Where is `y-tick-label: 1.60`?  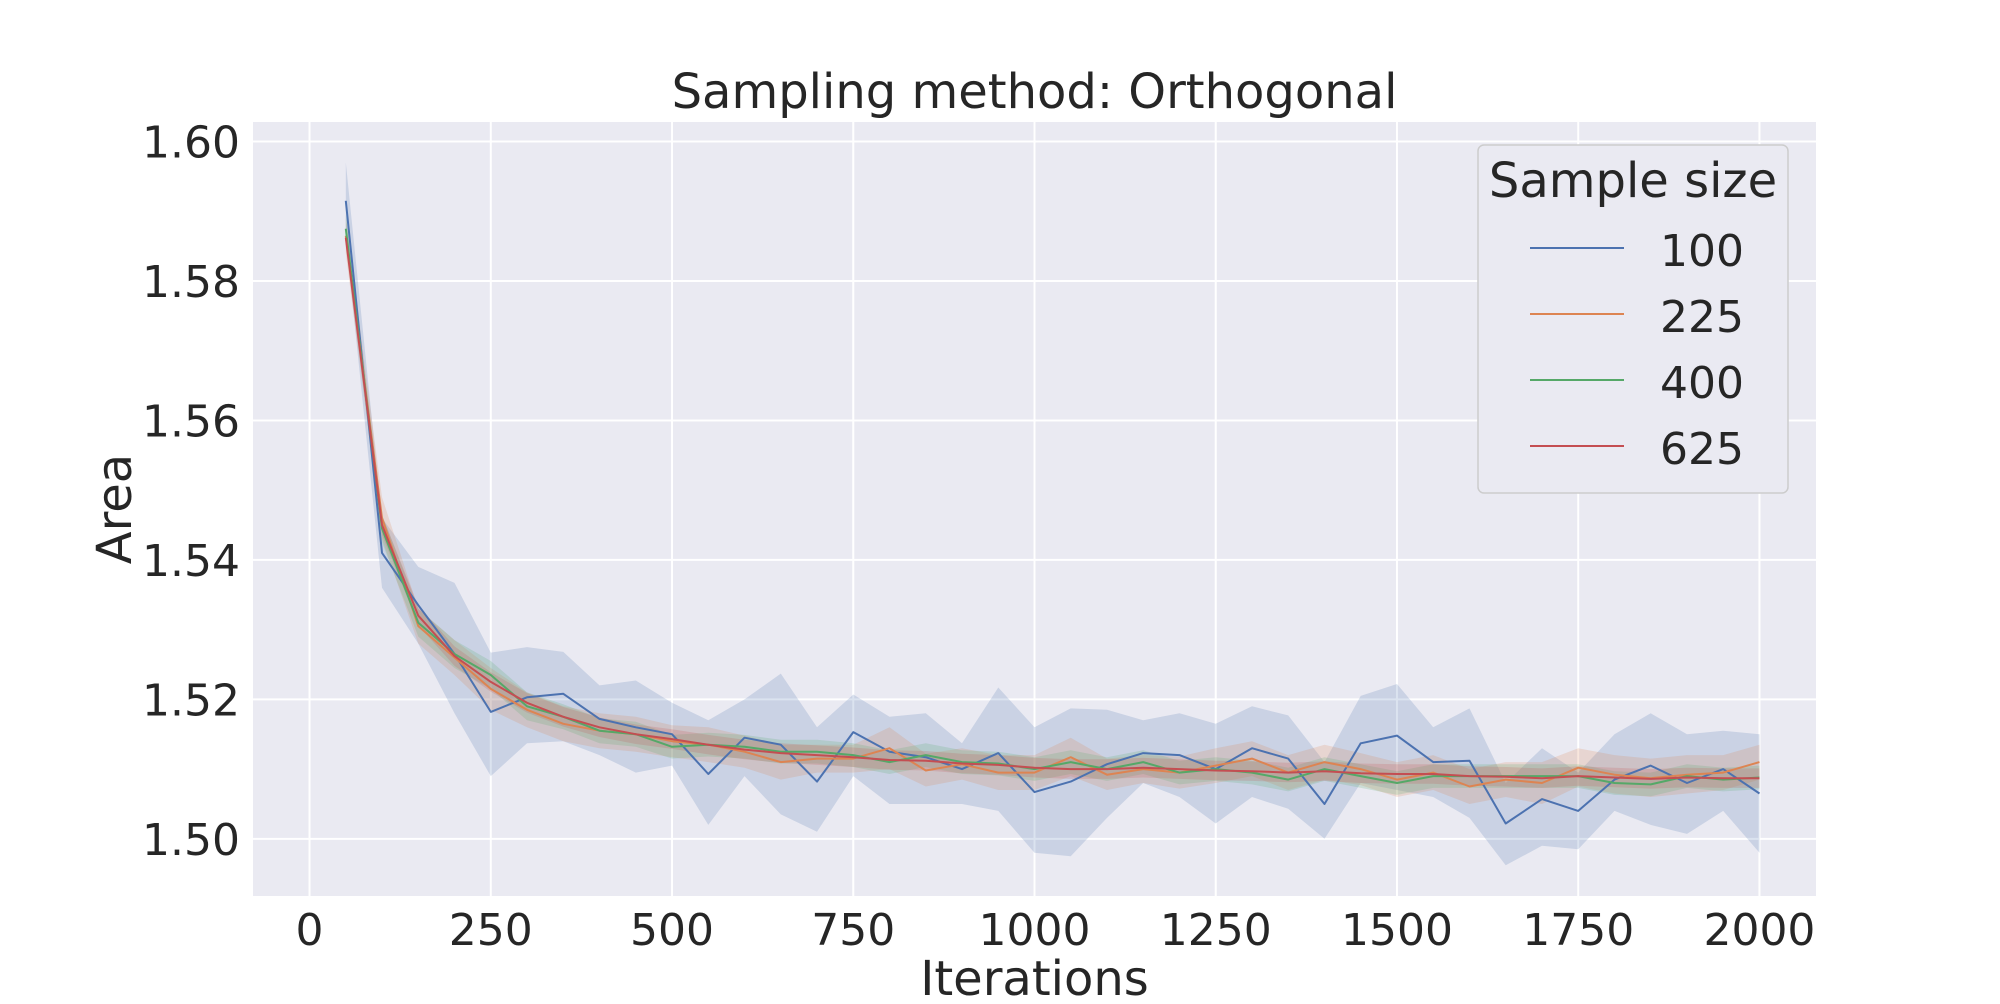 y-tick-label: 1.60 is located at coordinates (191, 143).